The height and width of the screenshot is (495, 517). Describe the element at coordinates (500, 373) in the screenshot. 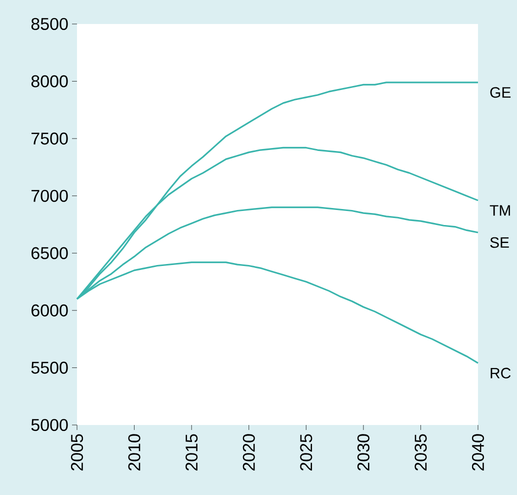

I see `series-label: RC` at that location.